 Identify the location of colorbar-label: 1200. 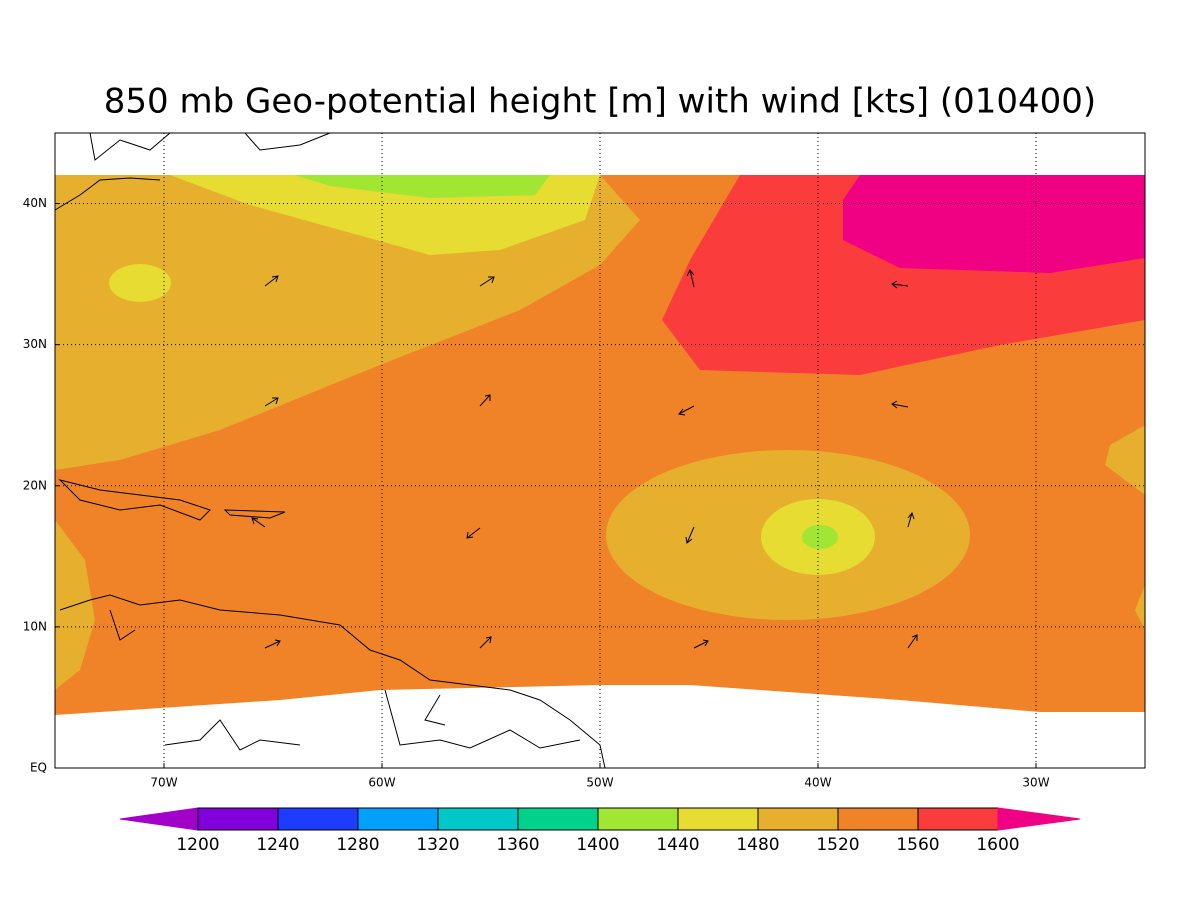
(197, 845).